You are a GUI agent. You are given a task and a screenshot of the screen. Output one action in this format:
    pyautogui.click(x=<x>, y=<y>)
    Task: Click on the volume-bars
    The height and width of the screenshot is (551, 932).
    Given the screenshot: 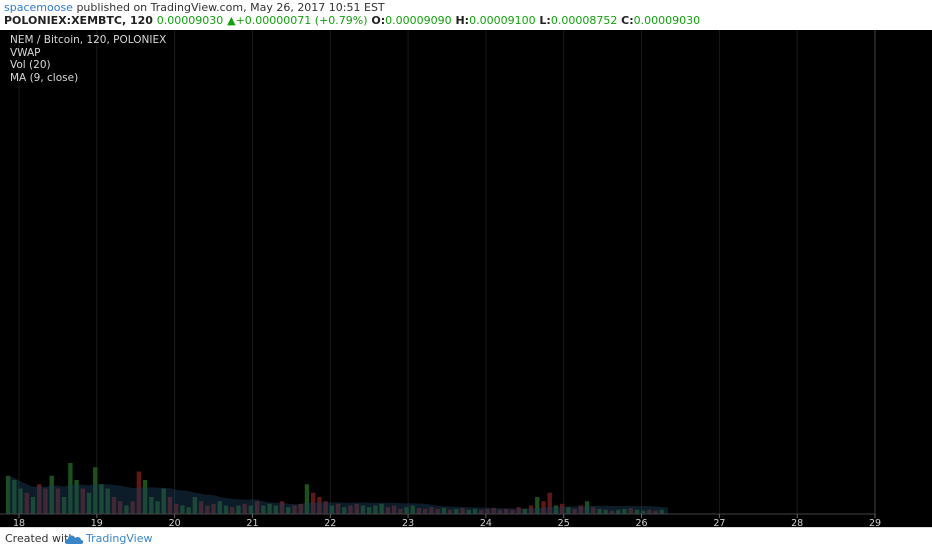 What is the action you would take?
    pyautogui.click(x=337, y=488)
    